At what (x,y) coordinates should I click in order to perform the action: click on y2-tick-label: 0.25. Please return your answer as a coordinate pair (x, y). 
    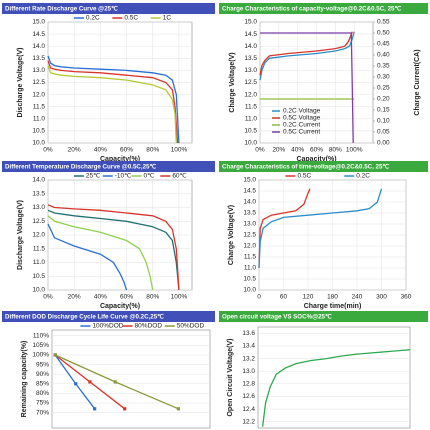
    Looking at the image, I should click on (383, 88).